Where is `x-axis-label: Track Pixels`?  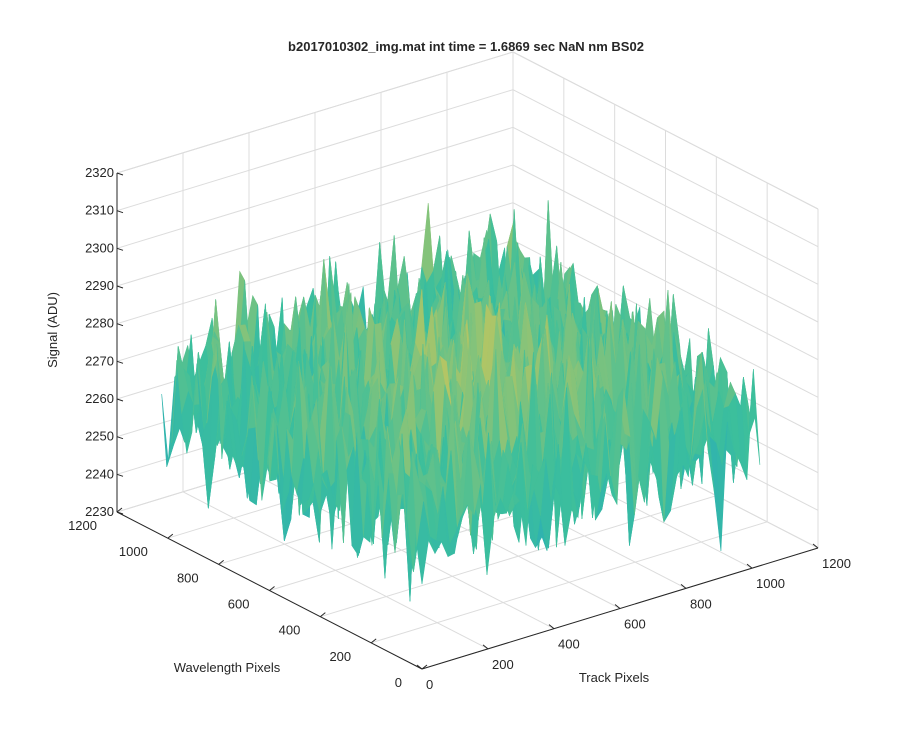
x-axis-label: Track Pixels is located at coordinates (614, 677).